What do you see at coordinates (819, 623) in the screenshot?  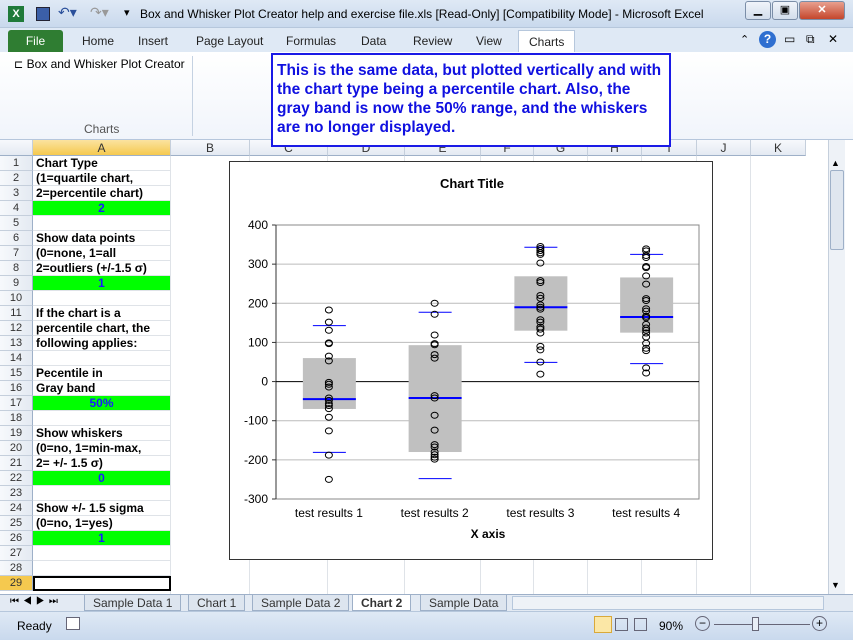 I see `zoom-in-icon: +` at bounding box center [819, 623].